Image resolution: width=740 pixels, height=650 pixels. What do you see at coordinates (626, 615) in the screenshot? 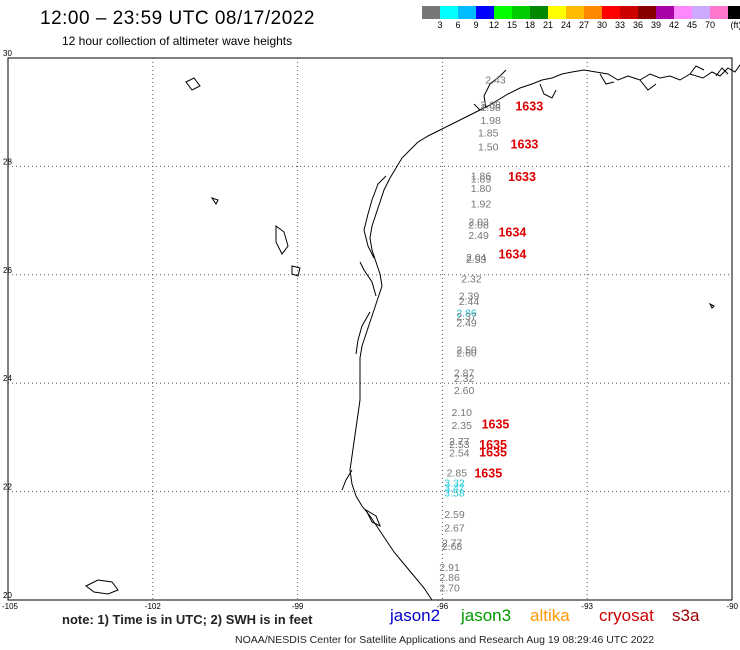
I see `legend-cryosat: cryosat` at bounding box center [626, 615].